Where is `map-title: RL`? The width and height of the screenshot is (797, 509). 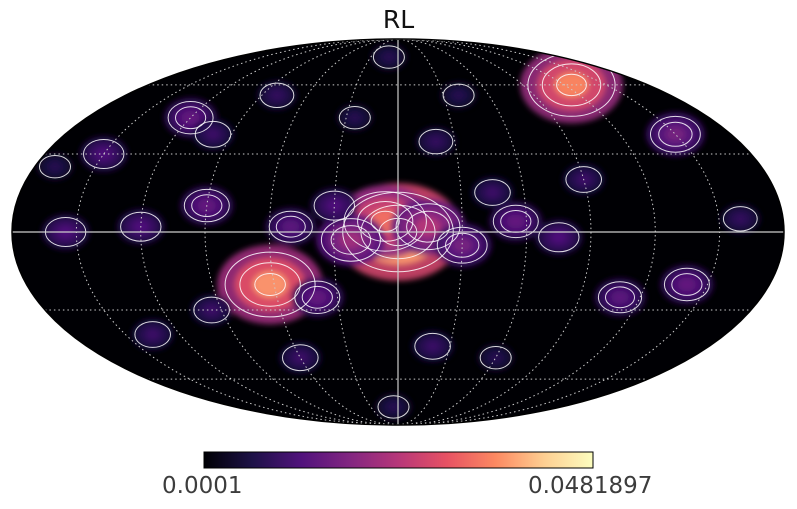 map-title: RL is located at coordinates (398, 19).